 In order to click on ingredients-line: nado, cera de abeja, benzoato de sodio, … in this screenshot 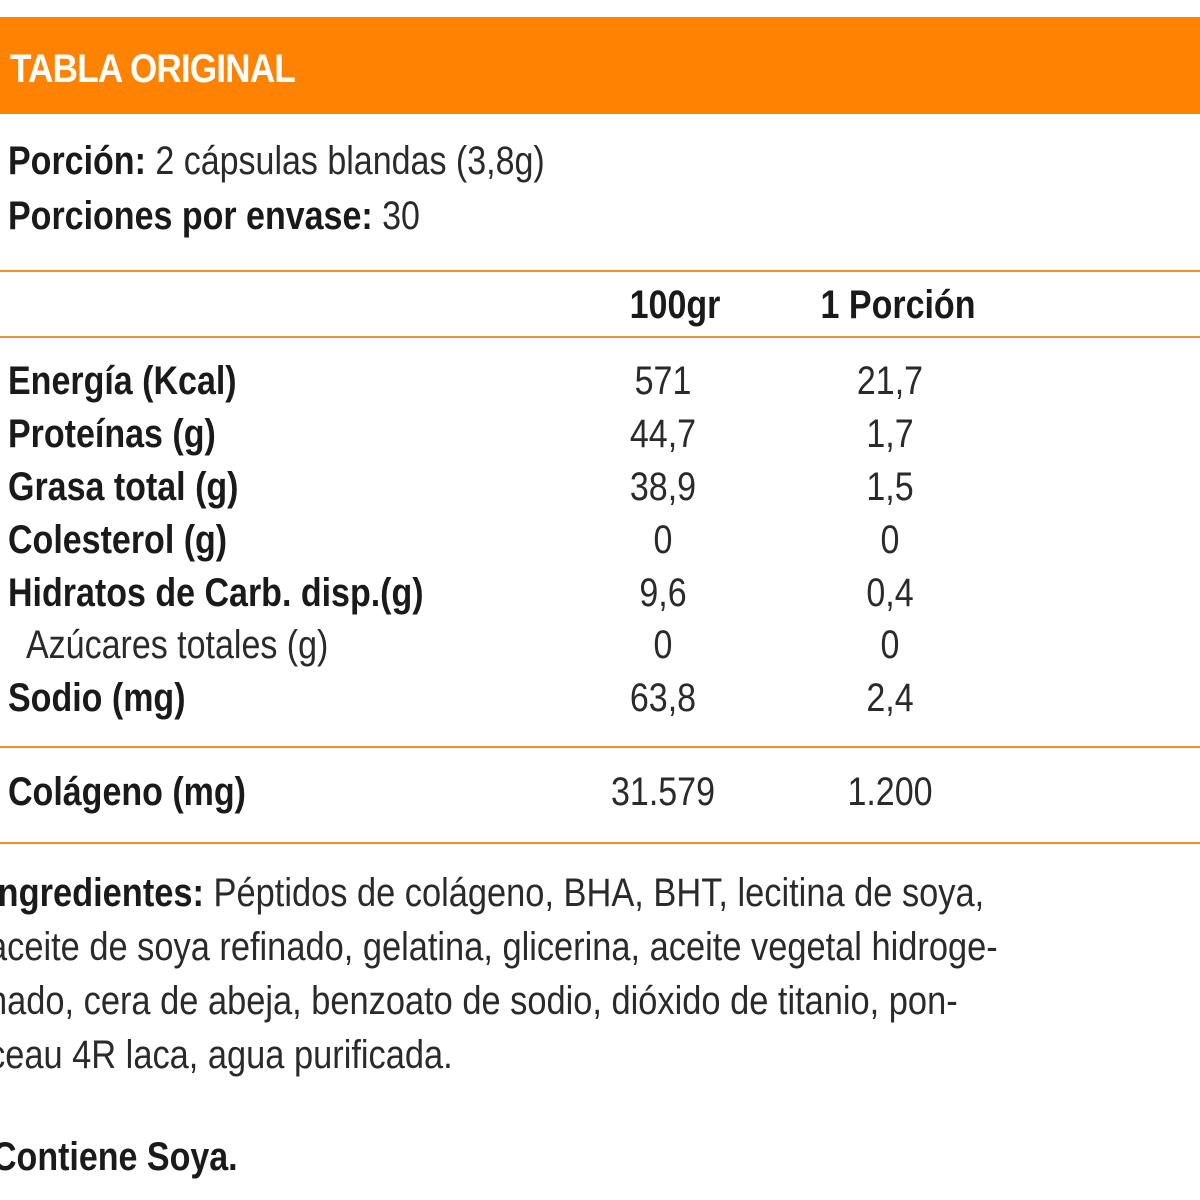, I will do `click(479, 1001)`.